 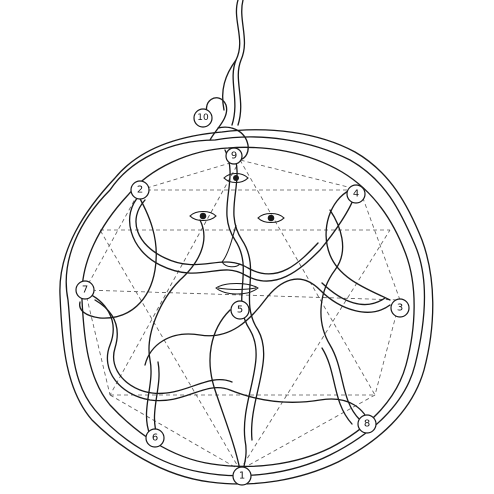 I want to click on node-2: 2, so click(x=140, y=190).